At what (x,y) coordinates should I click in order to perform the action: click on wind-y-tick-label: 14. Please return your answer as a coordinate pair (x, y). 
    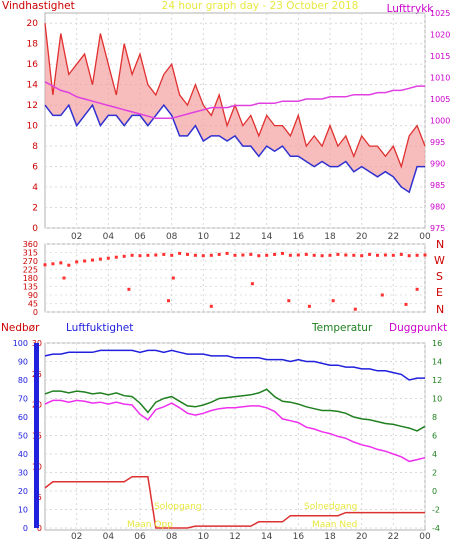
    Looking at the image, I should click on (33, 86).